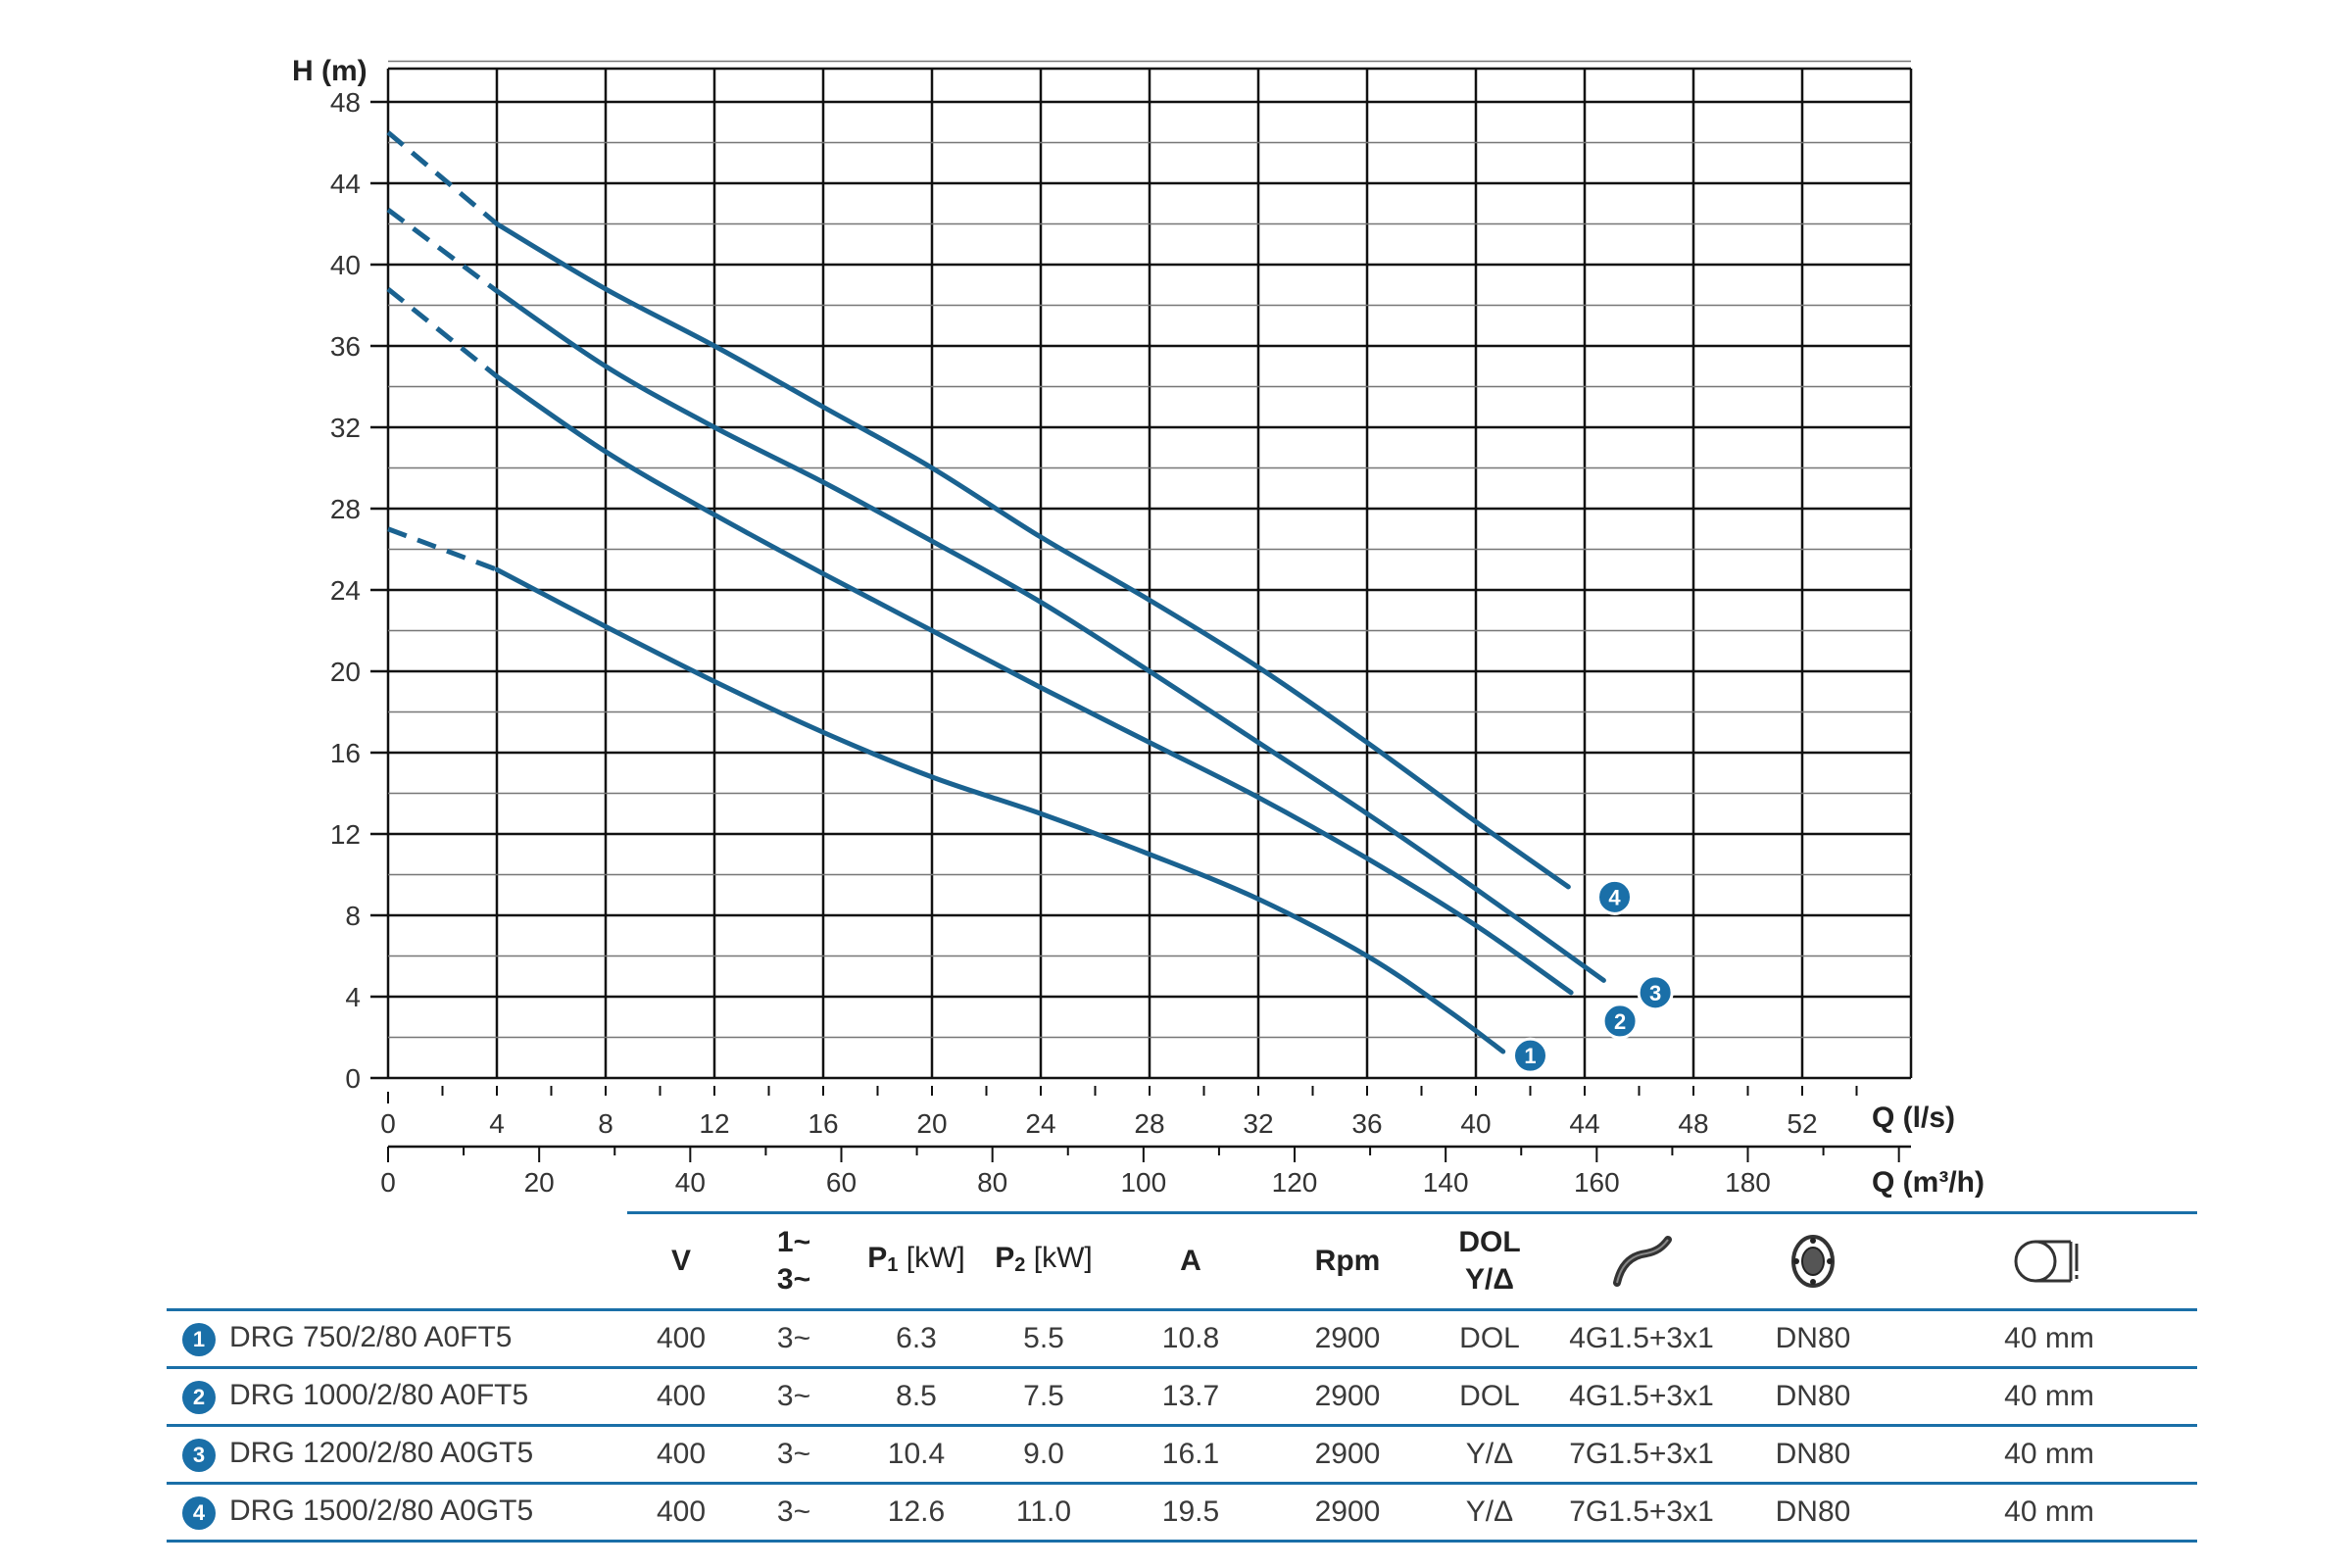 The height and width of the screenshot is (1568, 2352). What do you see at coordinates (931, 1257) in the screenshot?
I see `p1-header-unit: [kW]` at bounding box center [931, 1257].